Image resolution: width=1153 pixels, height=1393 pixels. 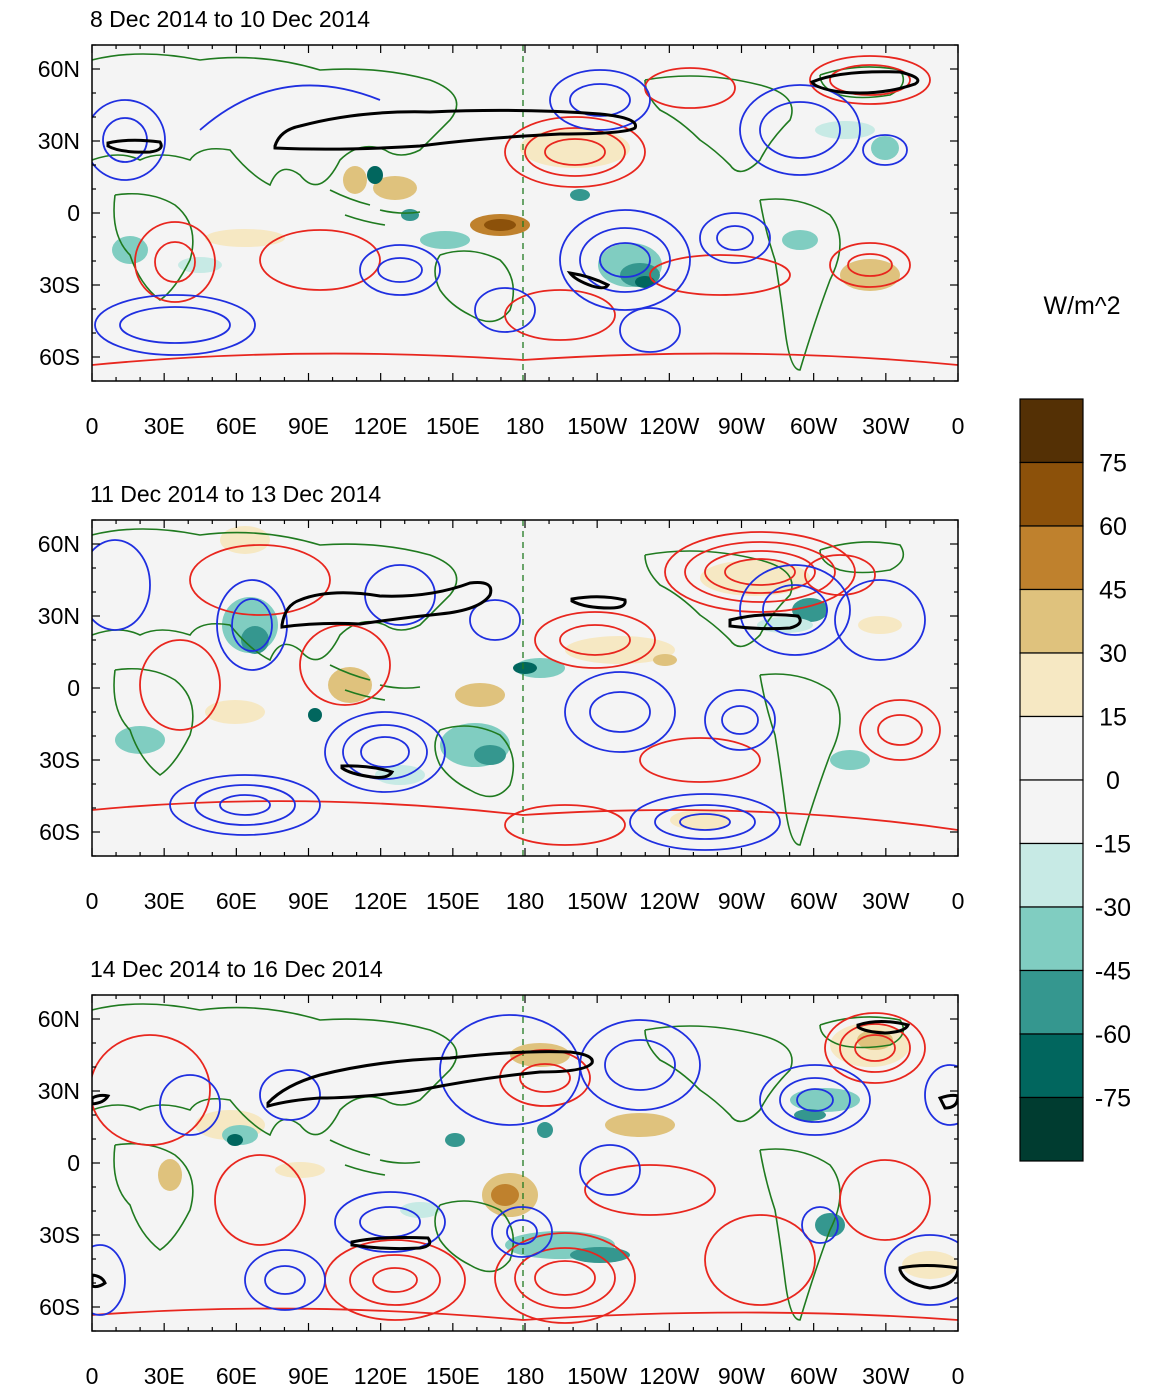 I want to click on colorbar-tick-label: 30, so click(x=1113, y=654).